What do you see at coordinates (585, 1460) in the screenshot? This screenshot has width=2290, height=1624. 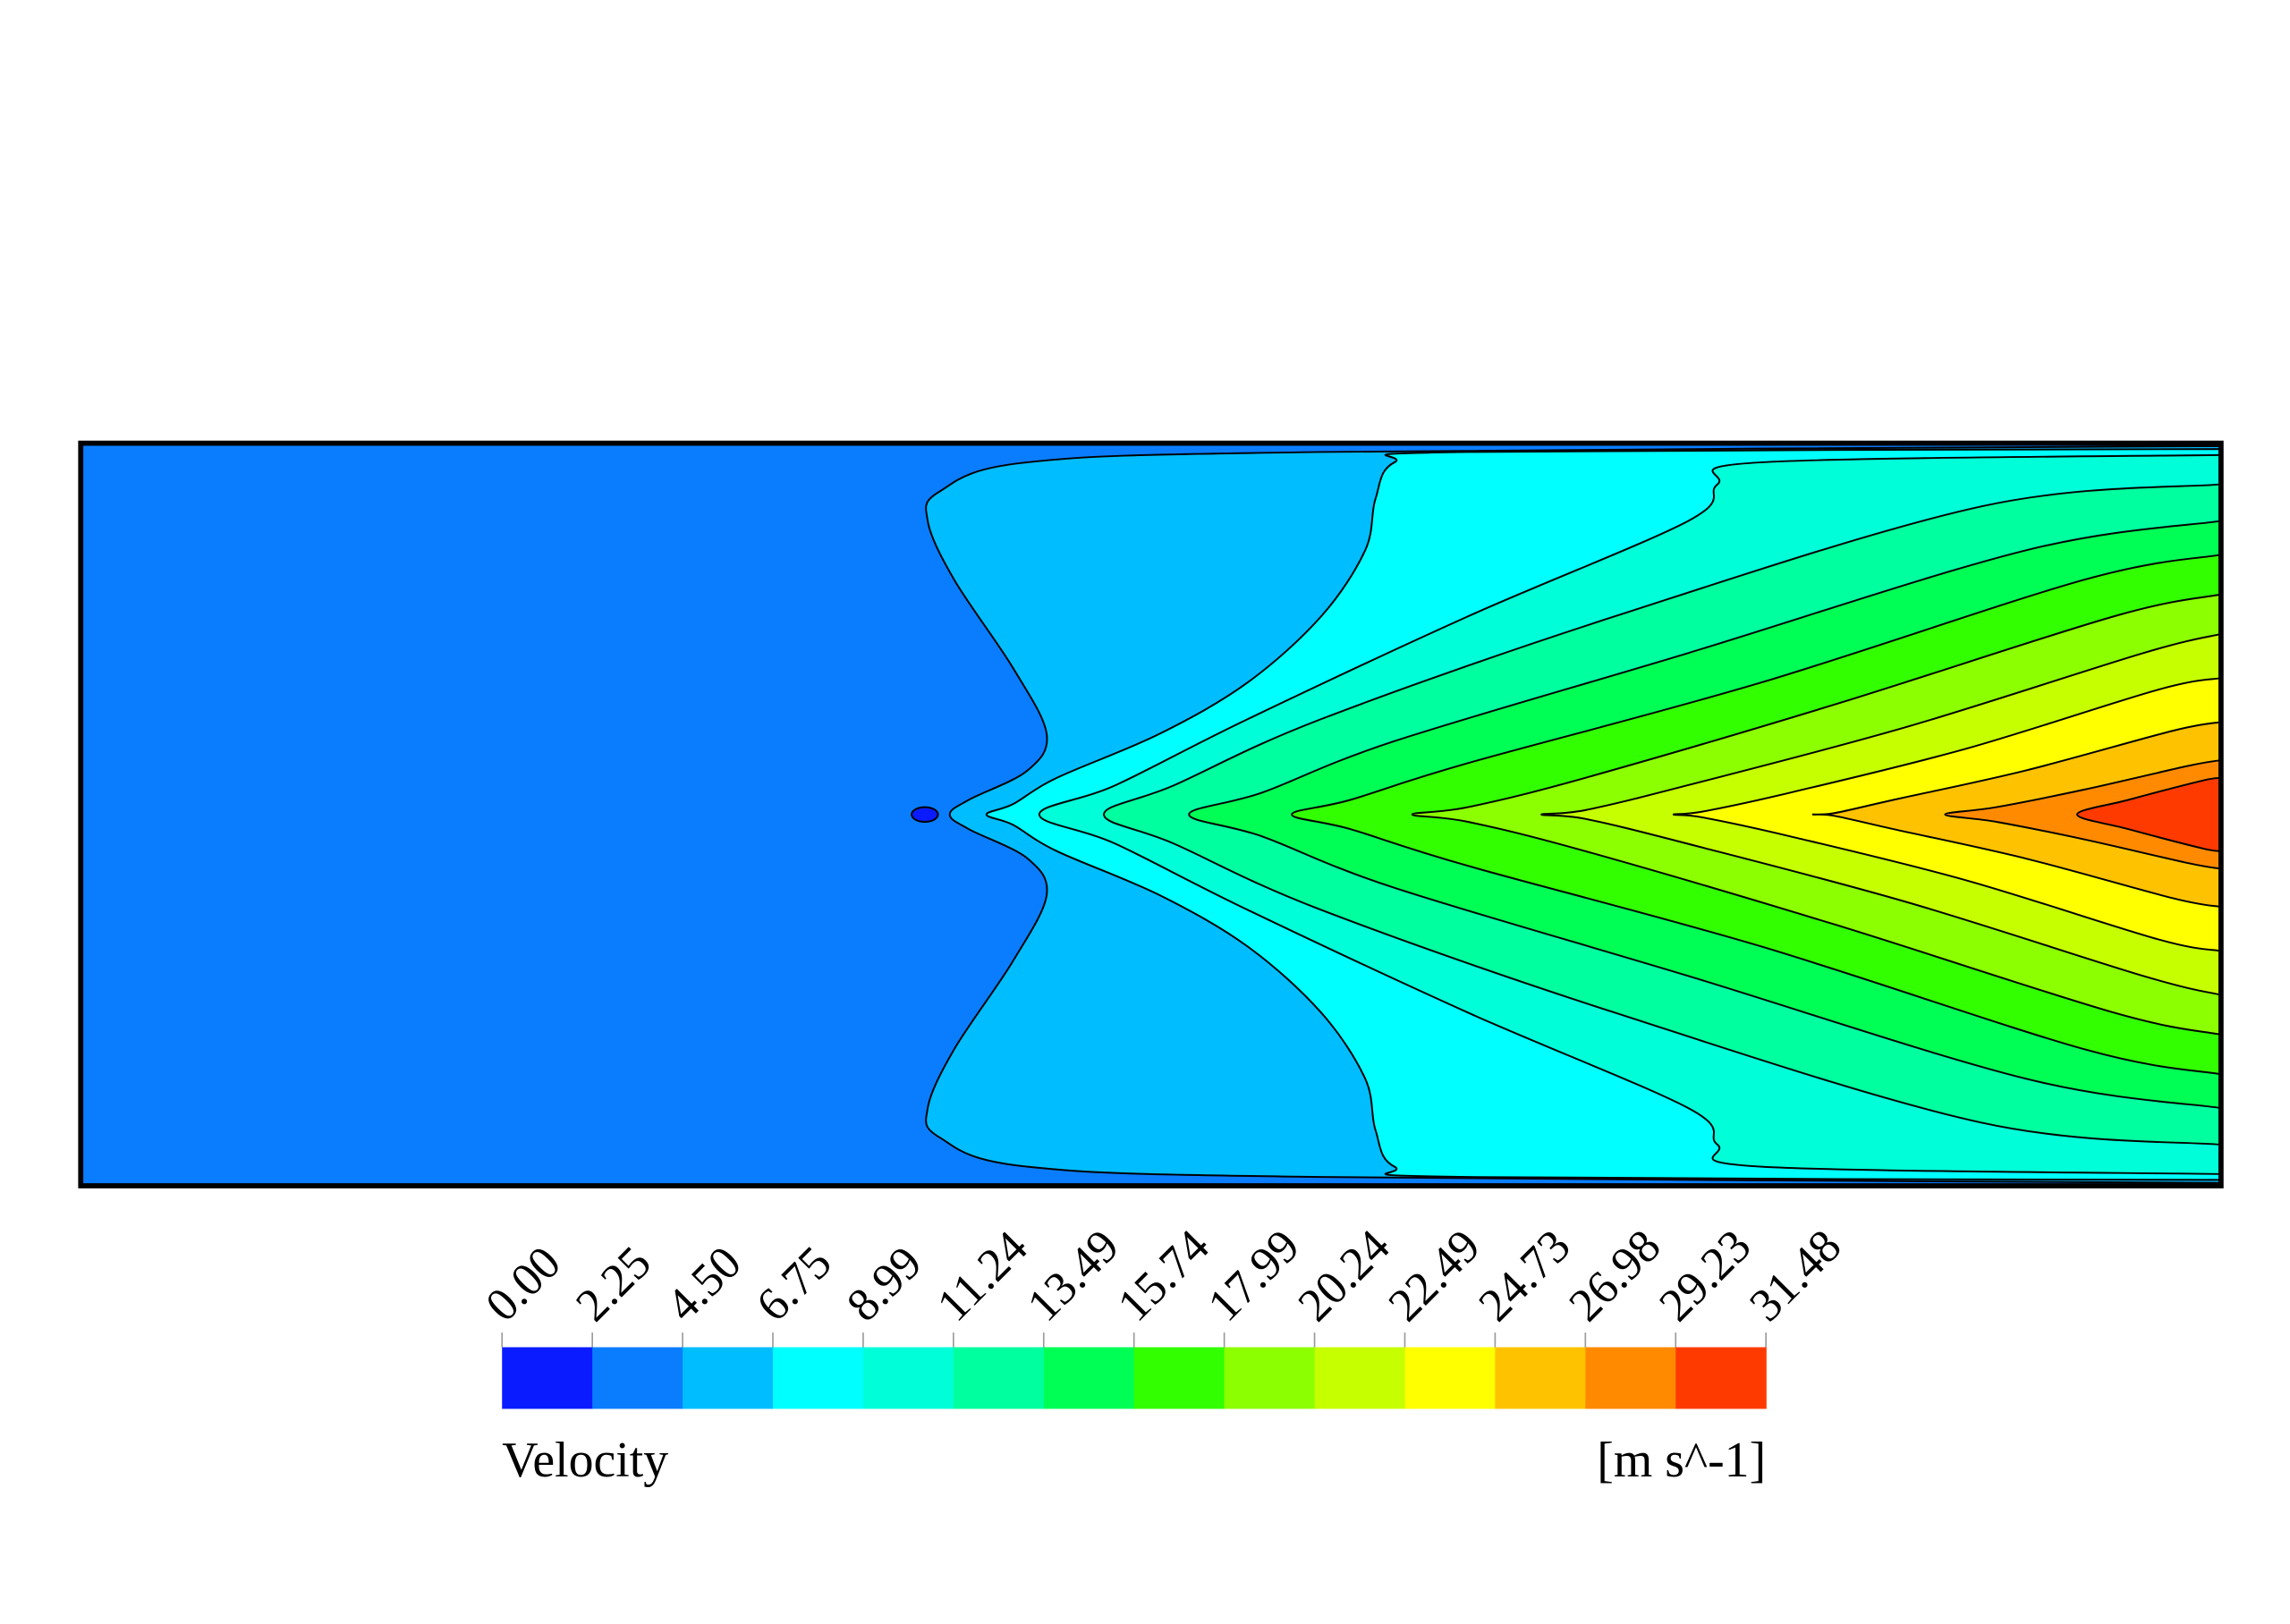 I see `colorbar-title: Velocity` at bounding box center [585, 1460].